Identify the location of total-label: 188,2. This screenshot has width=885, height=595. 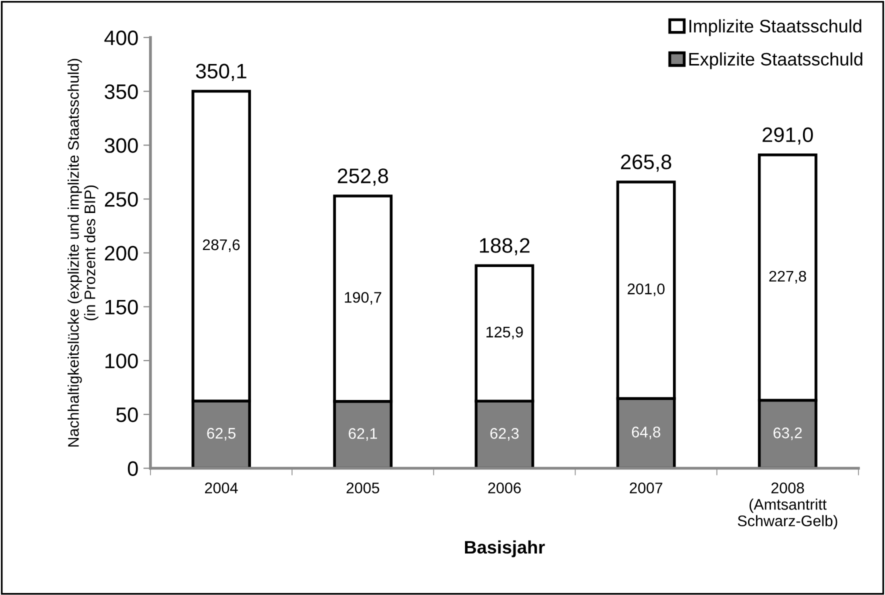
(505, 247).